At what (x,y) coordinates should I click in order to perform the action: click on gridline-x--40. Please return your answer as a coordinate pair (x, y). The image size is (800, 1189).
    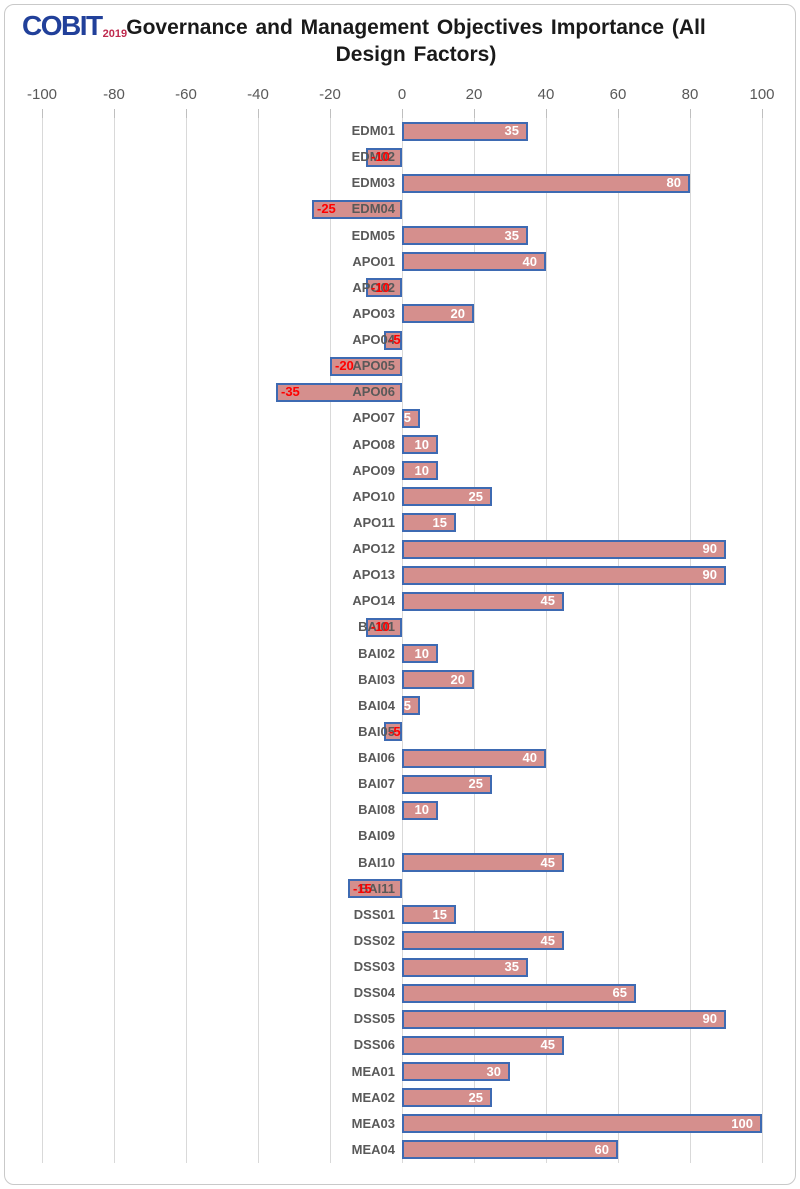
    Looking at the image, I should click on (258, 640).